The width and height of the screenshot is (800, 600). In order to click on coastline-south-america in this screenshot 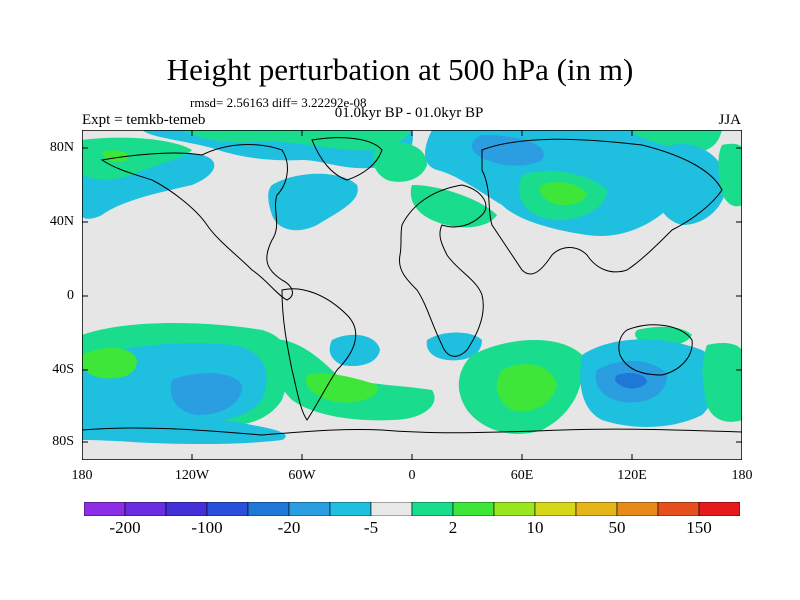, I will do `click(319, 354)`.